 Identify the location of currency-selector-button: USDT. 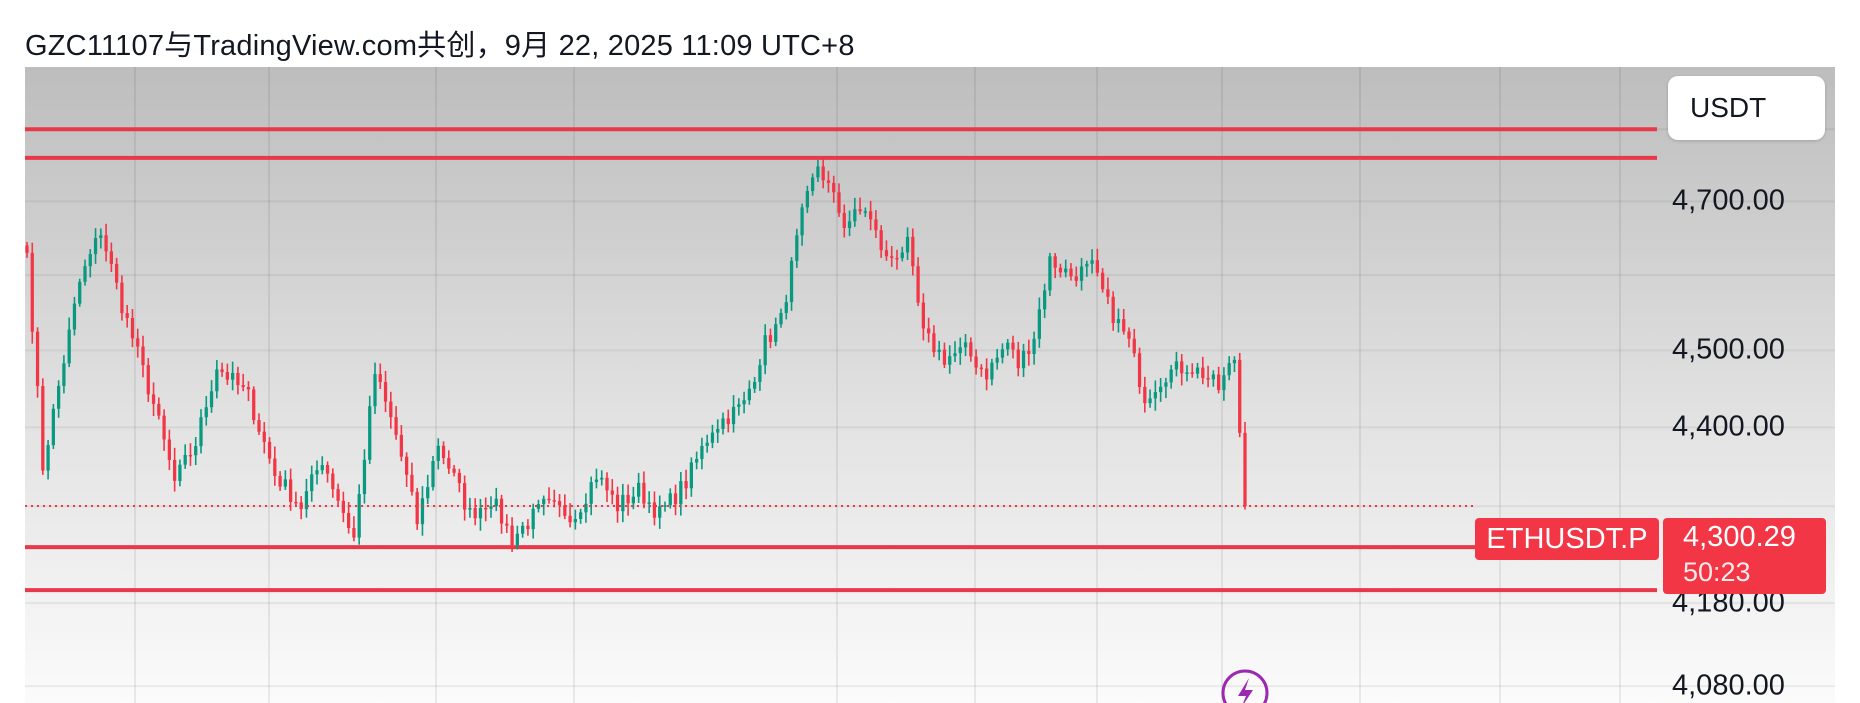
(1746, 108).